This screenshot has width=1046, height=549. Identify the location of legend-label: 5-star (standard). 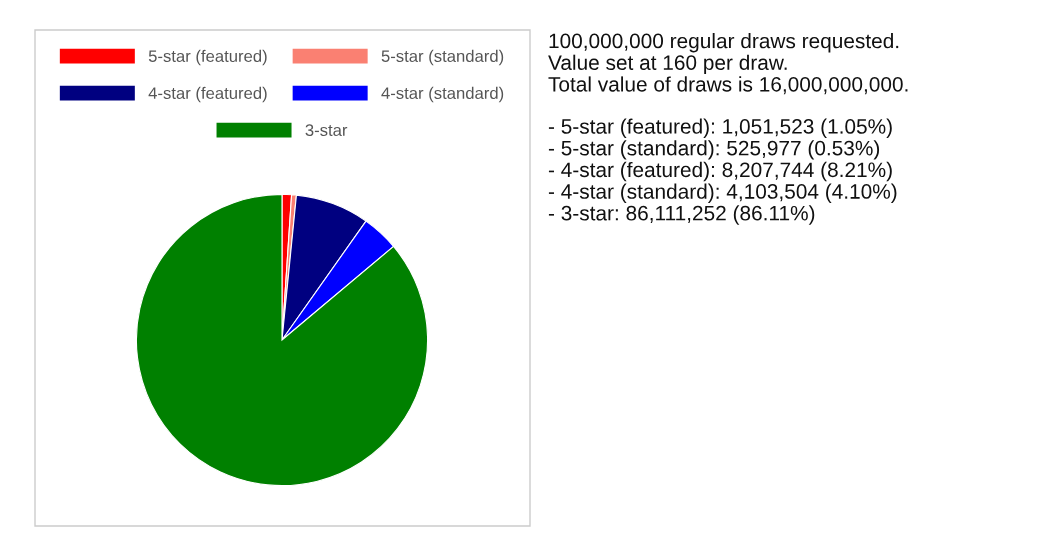
(442, 57).